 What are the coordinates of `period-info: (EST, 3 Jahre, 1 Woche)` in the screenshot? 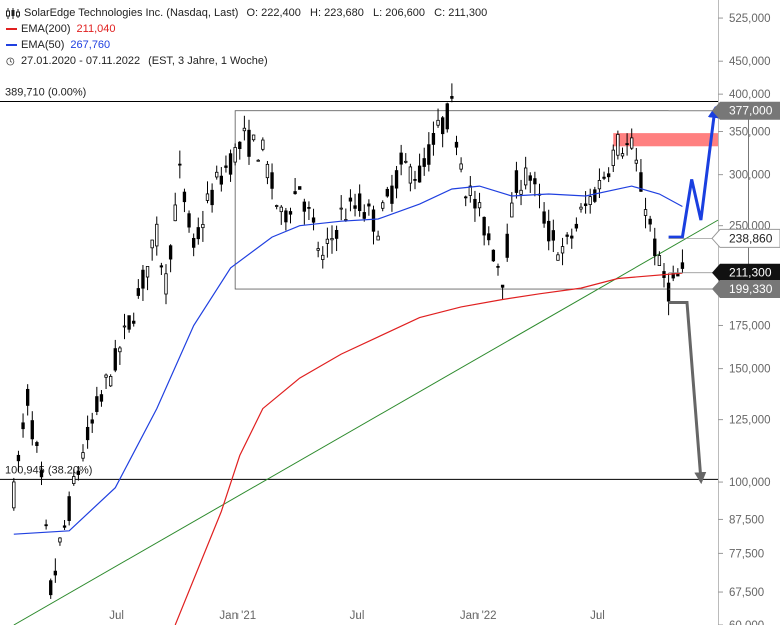 It's located at (208, 61).